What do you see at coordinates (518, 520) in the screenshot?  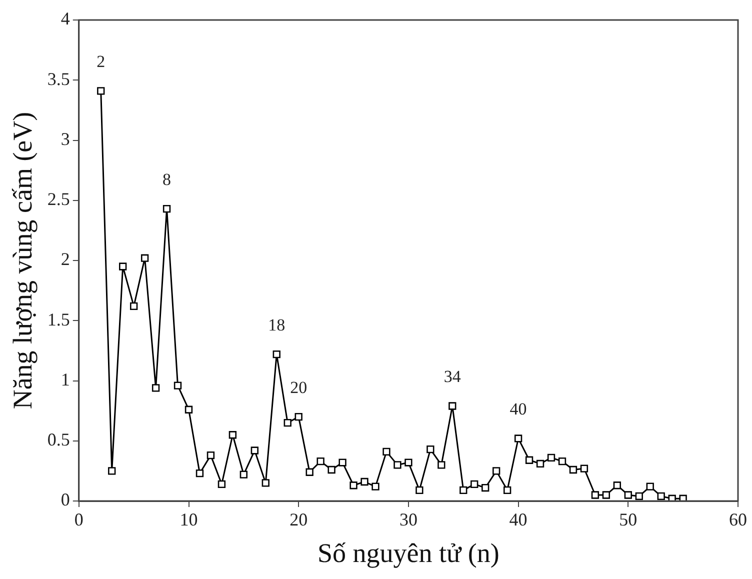 I see `x-tick-label: 40` at bounding box center [518, 520].